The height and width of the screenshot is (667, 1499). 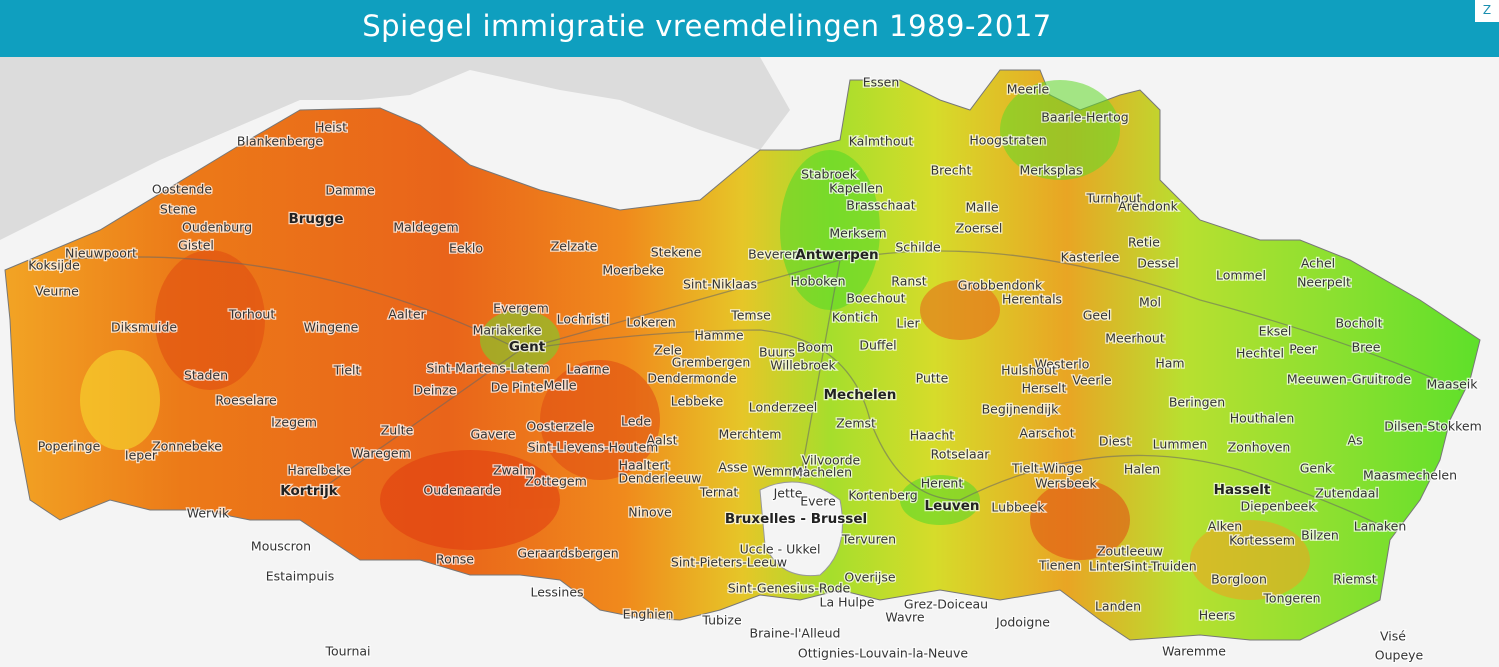 I want to click on place-label: Damme, so click(x=350, y=190).